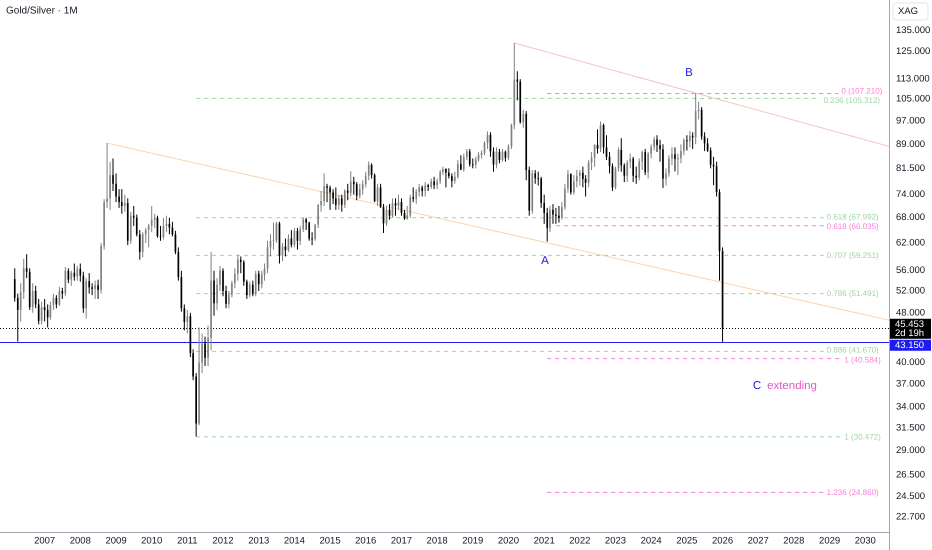  Describe the element at coordinates (365, 541) in the screenshot. I see `x-tick-label: 2016` at that location.